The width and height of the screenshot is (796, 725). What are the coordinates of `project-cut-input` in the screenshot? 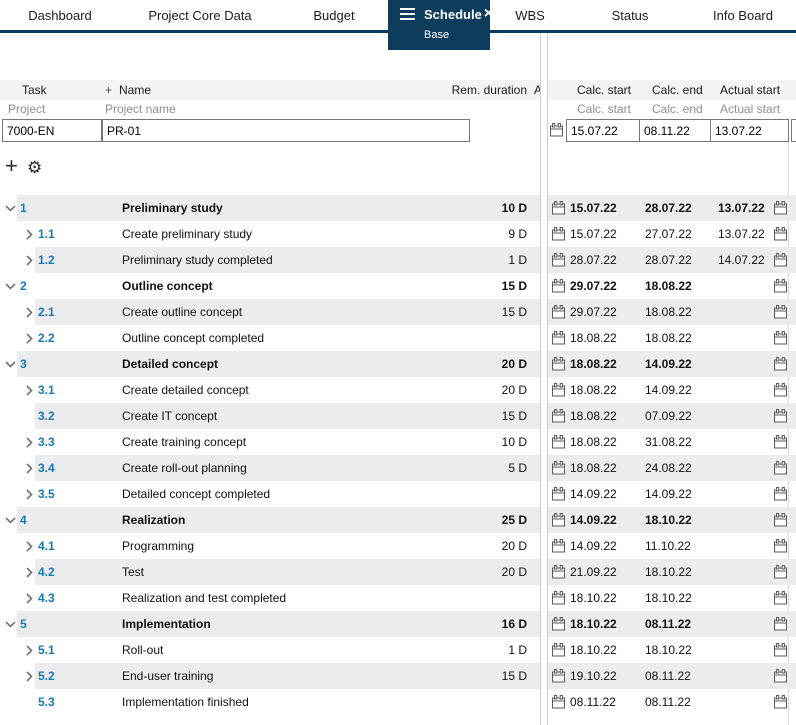 It's located at (793, 130).